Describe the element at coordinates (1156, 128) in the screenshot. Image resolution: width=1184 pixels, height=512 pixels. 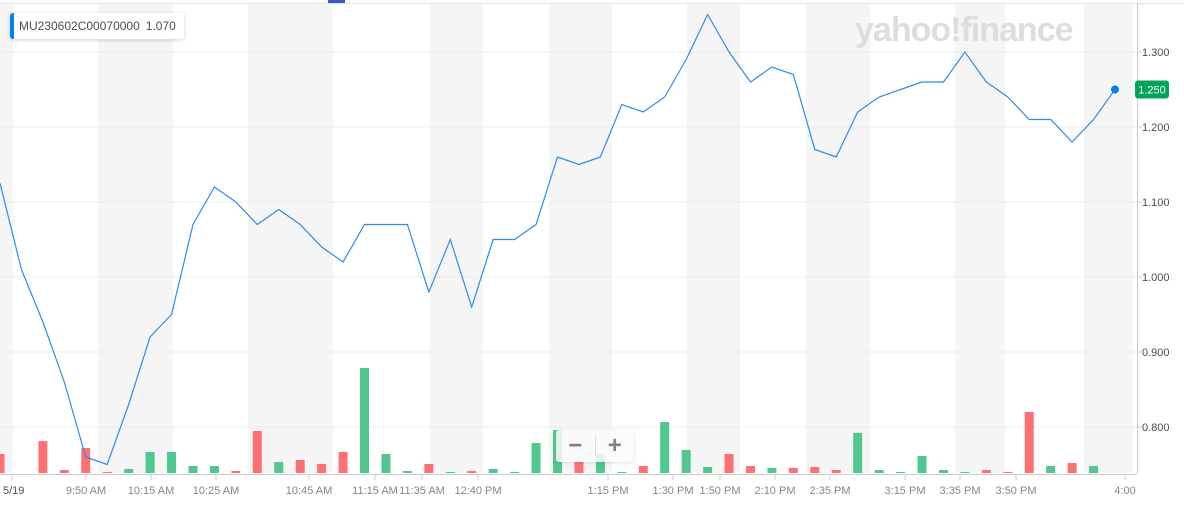
I see `y-tick-label: 1.200` at that location.